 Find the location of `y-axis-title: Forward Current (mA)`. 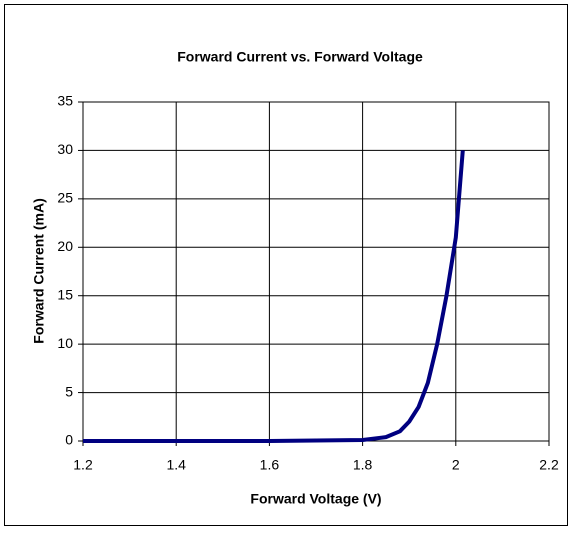

y-axis-title: Forward Current (mA) is located at coordinates (39, 270).